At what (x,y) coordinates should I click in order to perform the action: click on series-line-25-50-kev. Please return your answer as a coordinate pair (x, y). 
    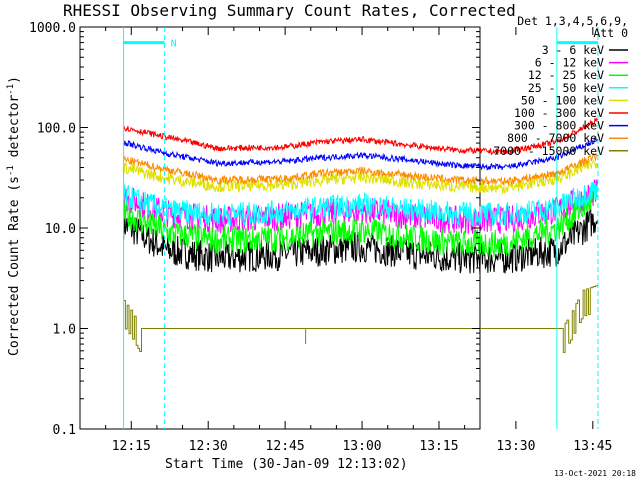
    Looking at the image, I should click on (360, 203).